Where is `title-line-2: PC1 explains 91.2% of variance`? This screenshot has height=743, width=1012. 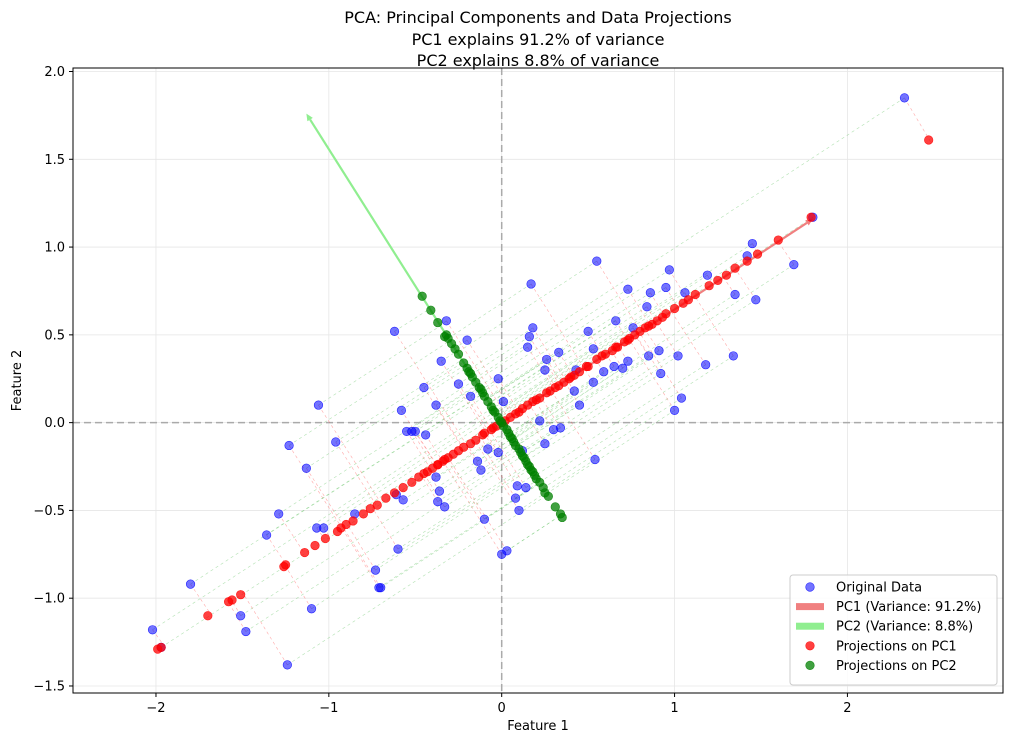 title-line-2: PC1 explains 91.2% of variance is located at coordinates (538, 39).